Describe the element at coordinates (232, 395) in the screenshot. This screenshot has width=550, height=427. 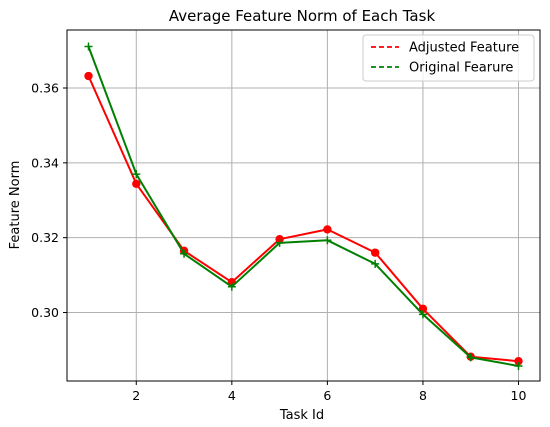
I see `x-tick-label: 4` at that location.